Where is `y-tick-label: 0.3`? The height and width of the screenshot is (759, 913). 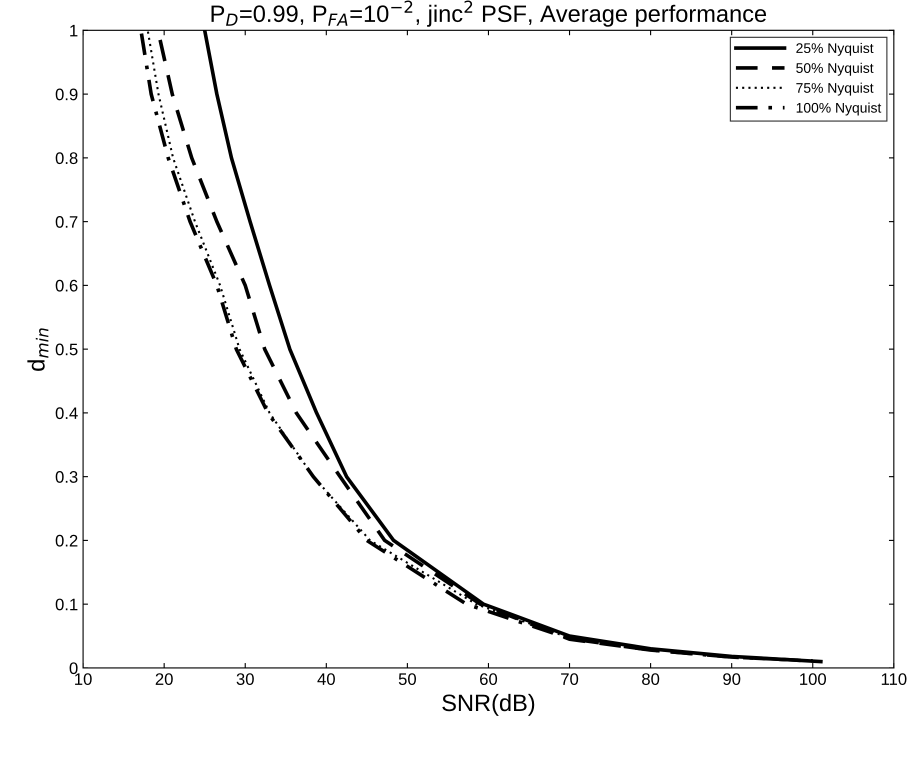
y-tick-label: 0.3 is located at coordinates (67, 477).